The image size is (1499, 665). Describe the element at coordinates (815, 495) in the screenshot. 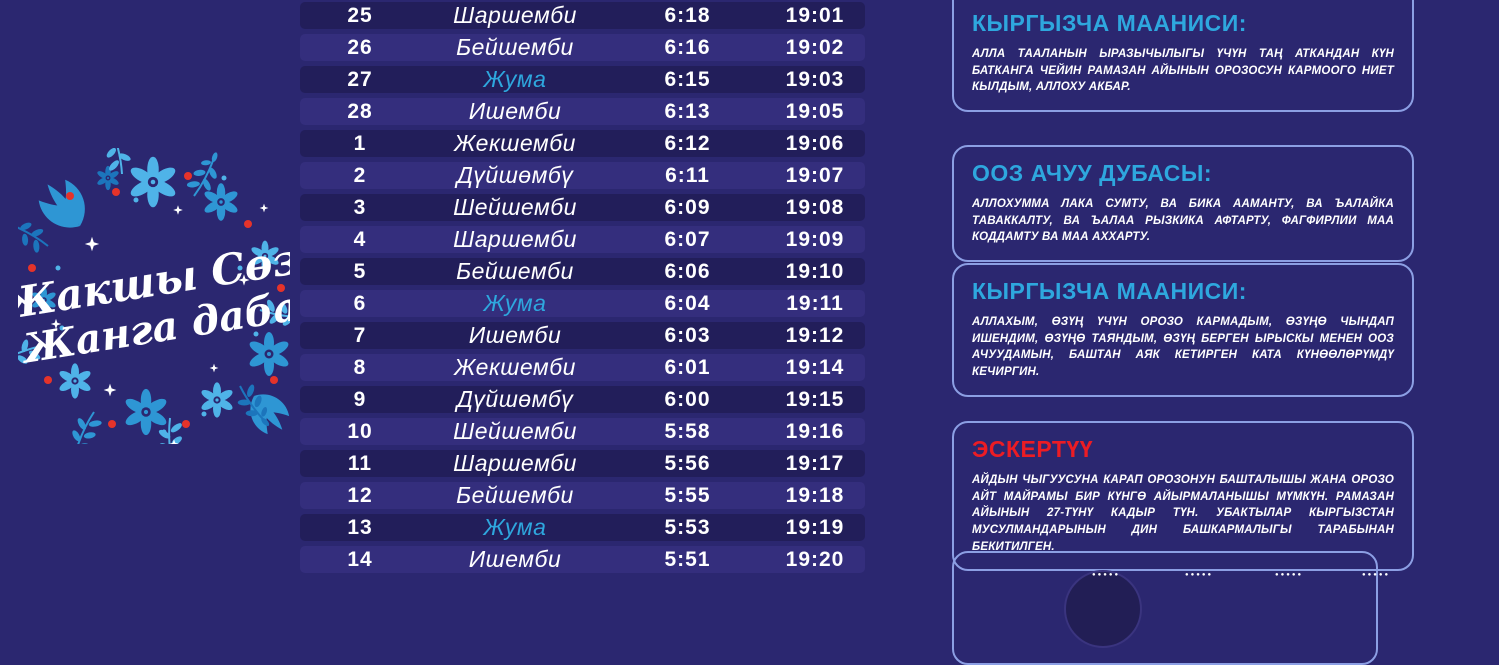

I see `evening-time-cell: 19:18` at that location.